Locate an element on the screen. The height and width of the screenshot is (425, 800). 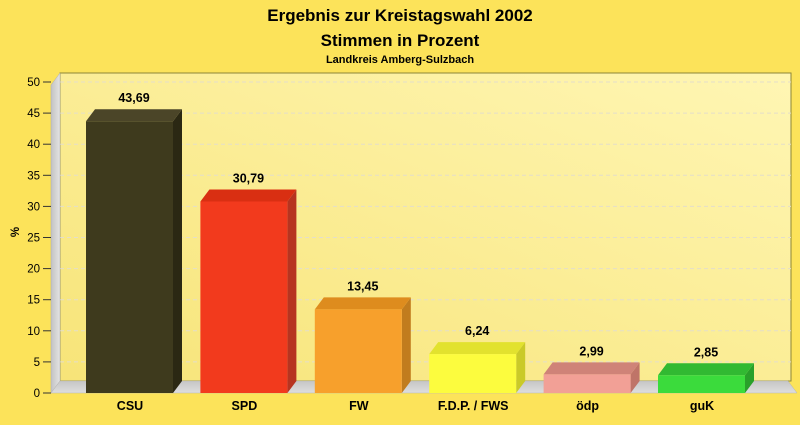
x-category-label: FW is located at coordinates (359, 406).